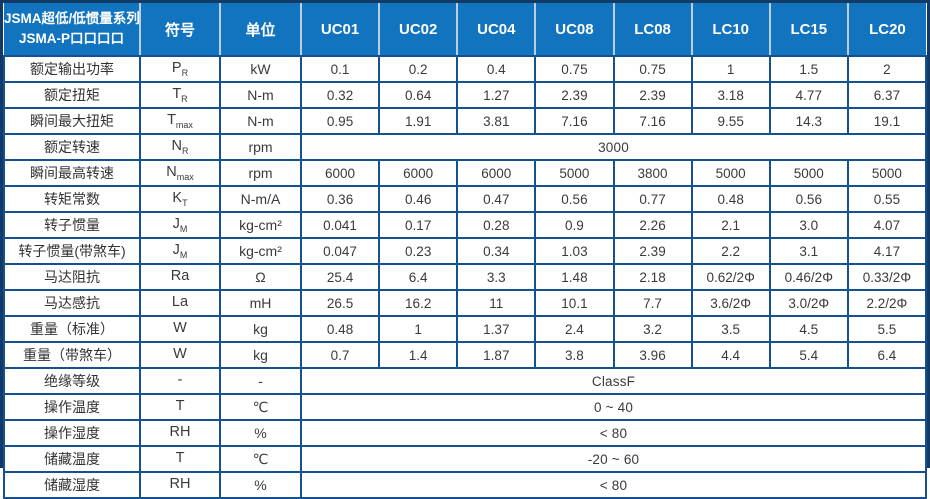 This screenshot has height=499, width=930. What do you see at coordinates (72, 225) in the screenshot?
I see `row-label: 转子惯量` at bounding box center [72, 225].